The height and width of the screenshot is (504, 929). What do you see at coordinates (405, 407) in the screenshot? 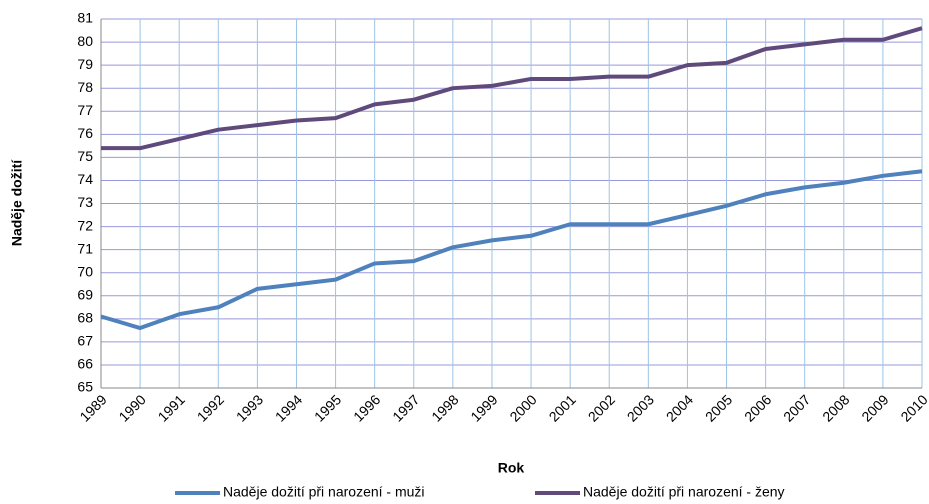
I see `x-tick-label: 1997` at bounding box center [405, 407].